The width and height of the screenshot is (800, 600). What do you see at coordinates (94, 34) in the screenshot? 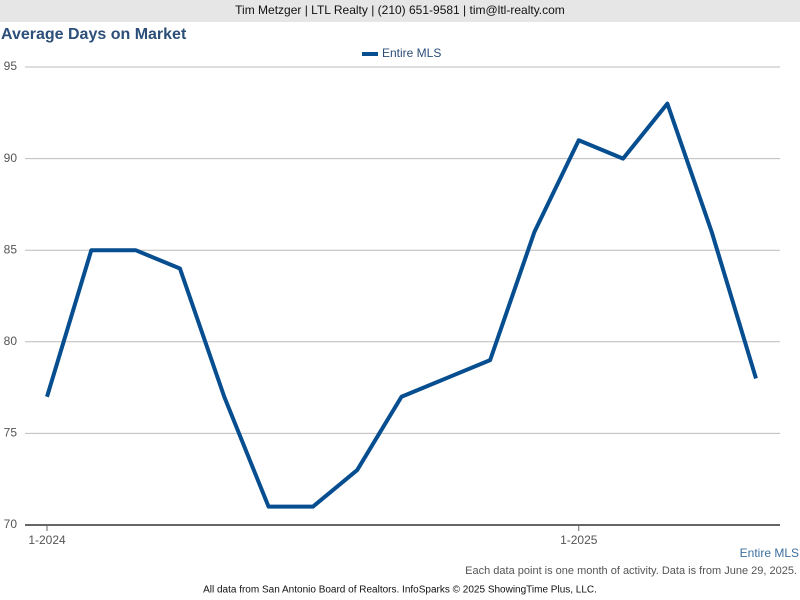
I see `chart-title: Average Days on Market` at bounding box center [94, 34].